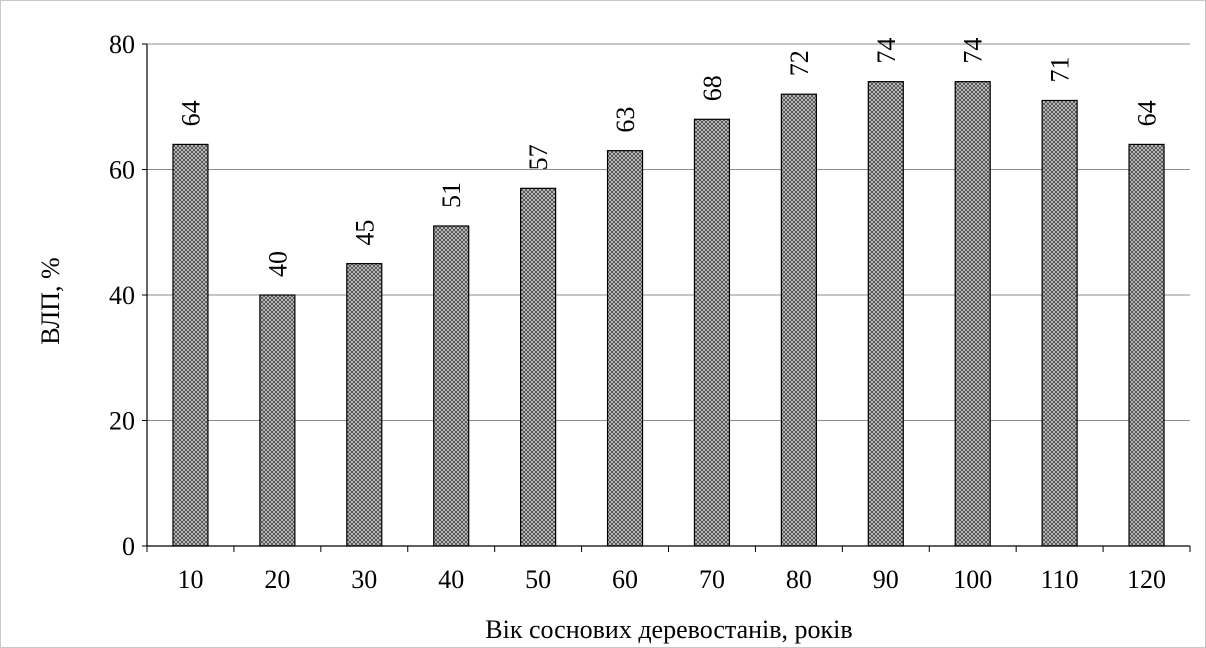 This screenshot has height=648, width=1206. Describe the element at coordinates (799, 63) in the screenshot. I see `data-label: 72` at that location.